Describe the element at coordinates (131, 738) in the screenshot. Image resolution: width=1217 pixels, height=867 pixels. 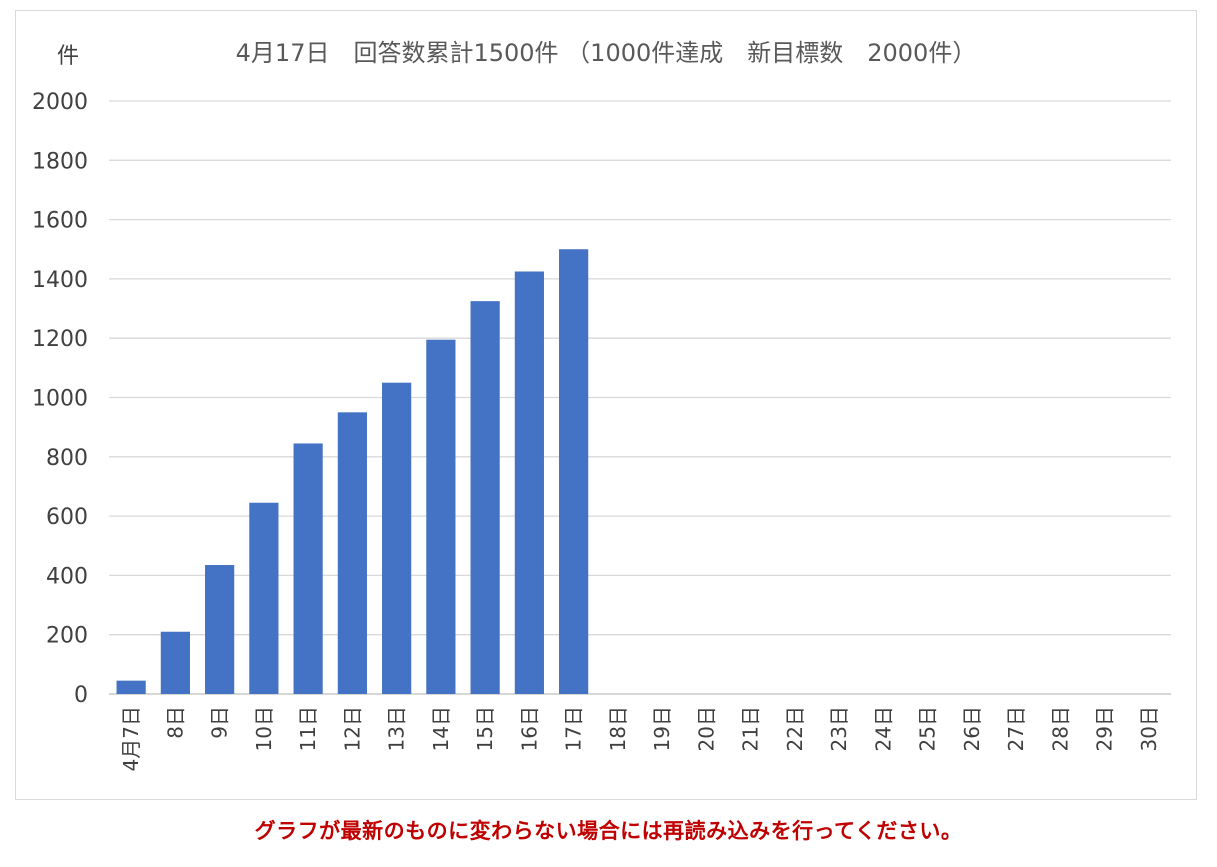
I see `x-tick-label: 4月7日` at that location.